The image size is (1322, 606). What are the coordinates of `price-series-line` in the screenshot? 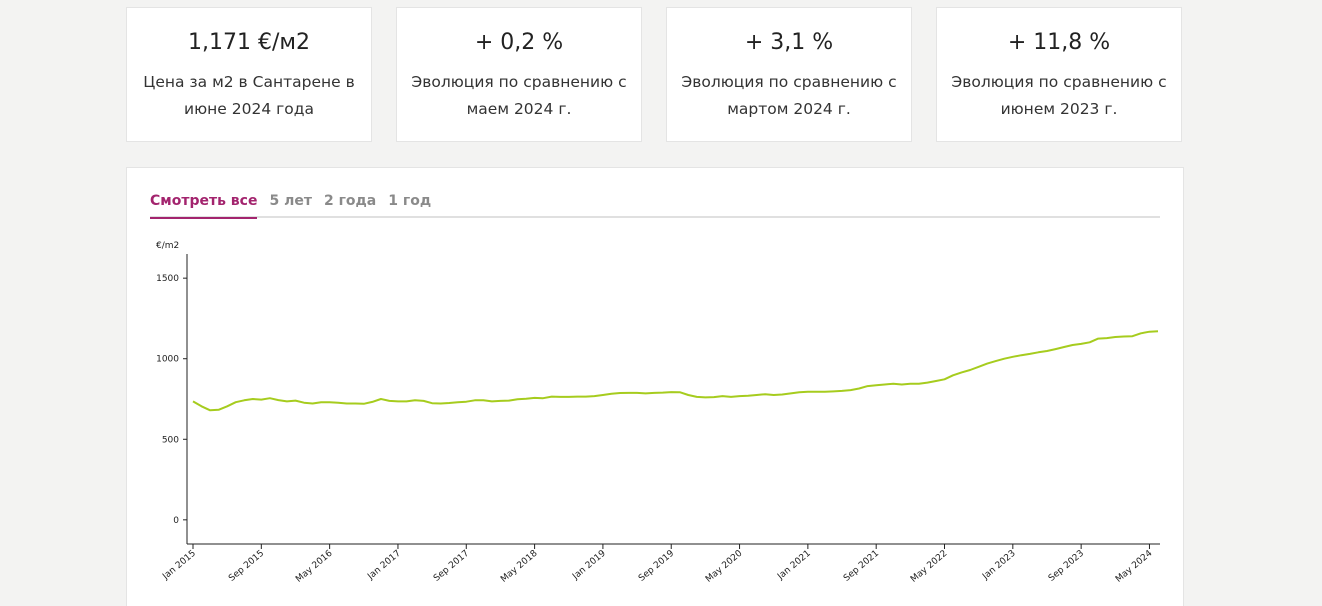 It's located at (675, 371).